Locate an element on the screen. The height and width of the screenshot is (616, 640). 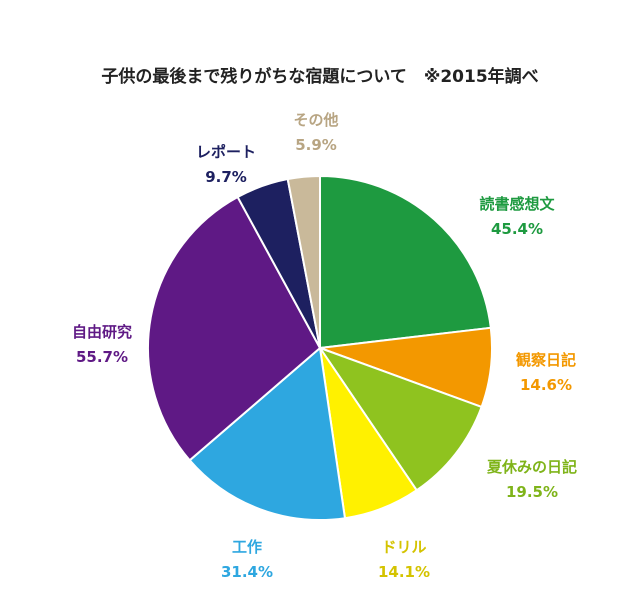
chart-title: 子供の最後まで残りがちな宿題について ※2015年調べ is located at coordinates (320, 77).